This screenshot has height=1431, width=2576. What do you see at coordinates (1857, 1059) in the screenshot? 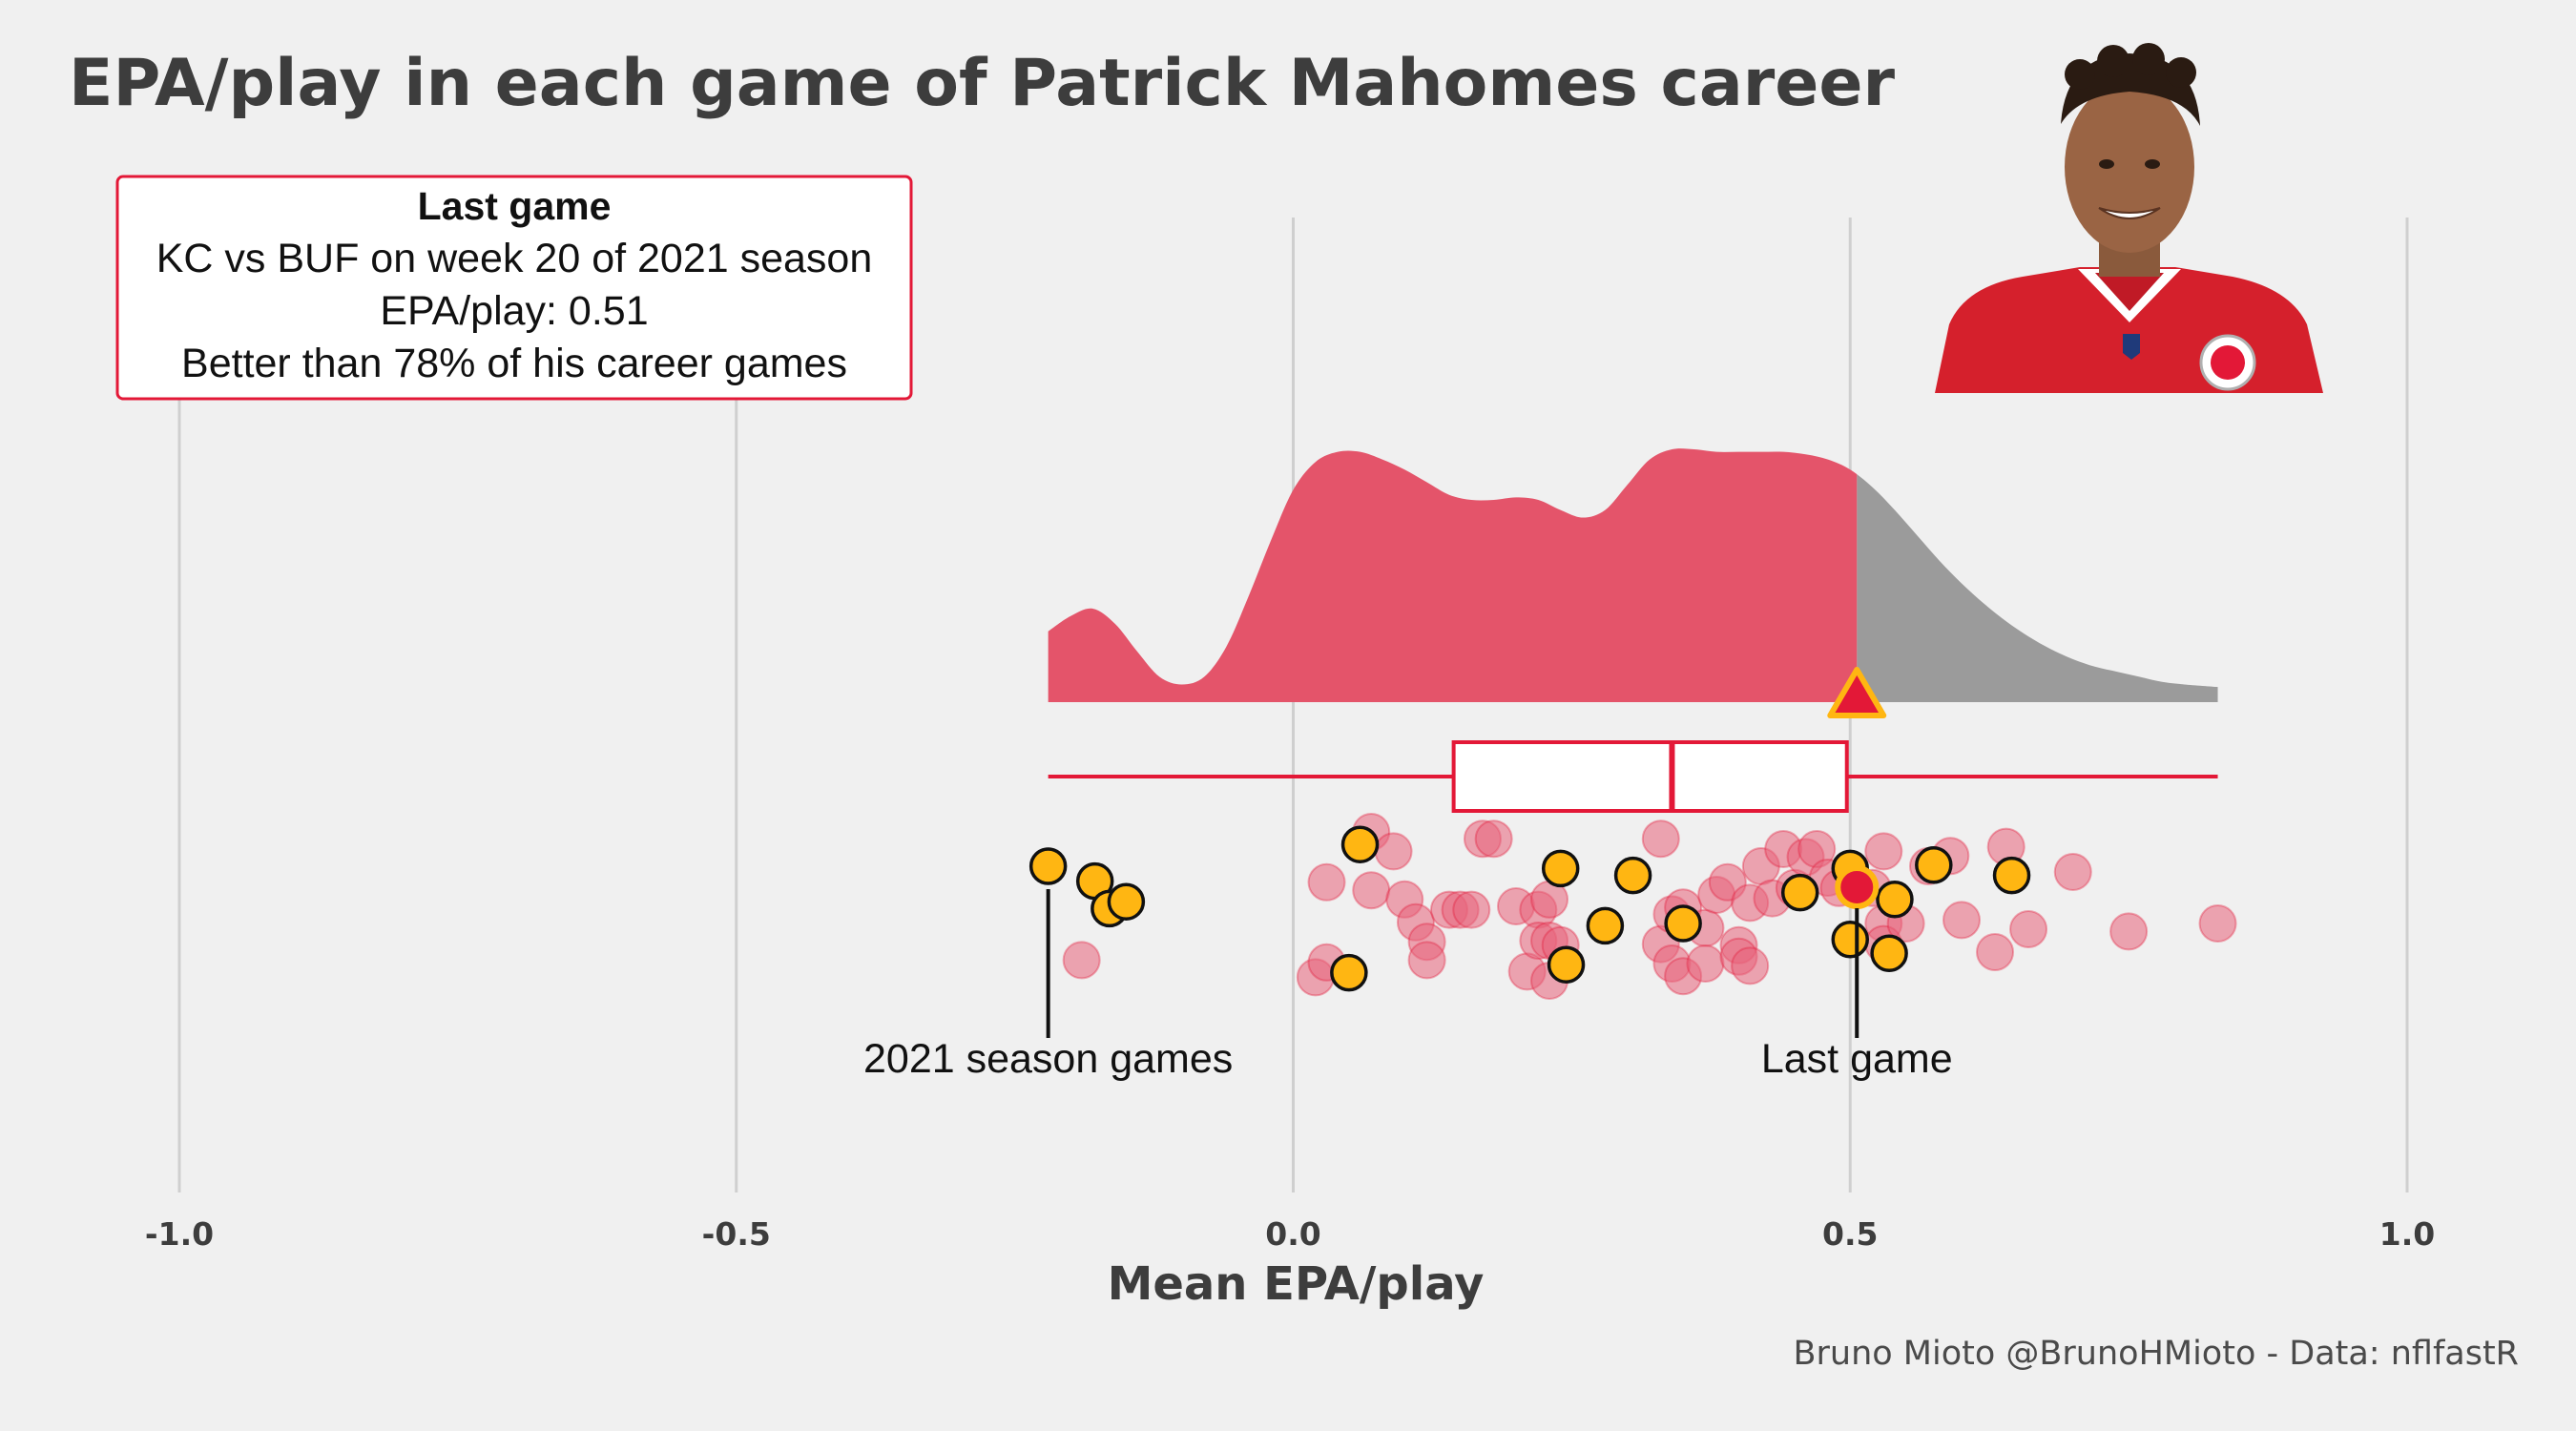
I see `last-game-annotation-label: Last game` at bounding box center [1857, 1059].